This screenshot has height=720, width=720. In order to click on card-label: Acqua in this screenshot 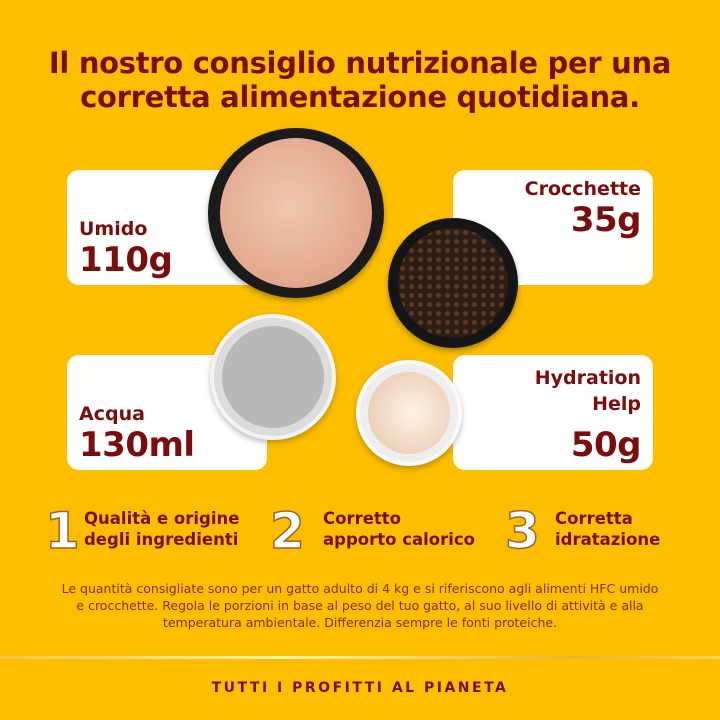, I will do `click(112, 414)`.